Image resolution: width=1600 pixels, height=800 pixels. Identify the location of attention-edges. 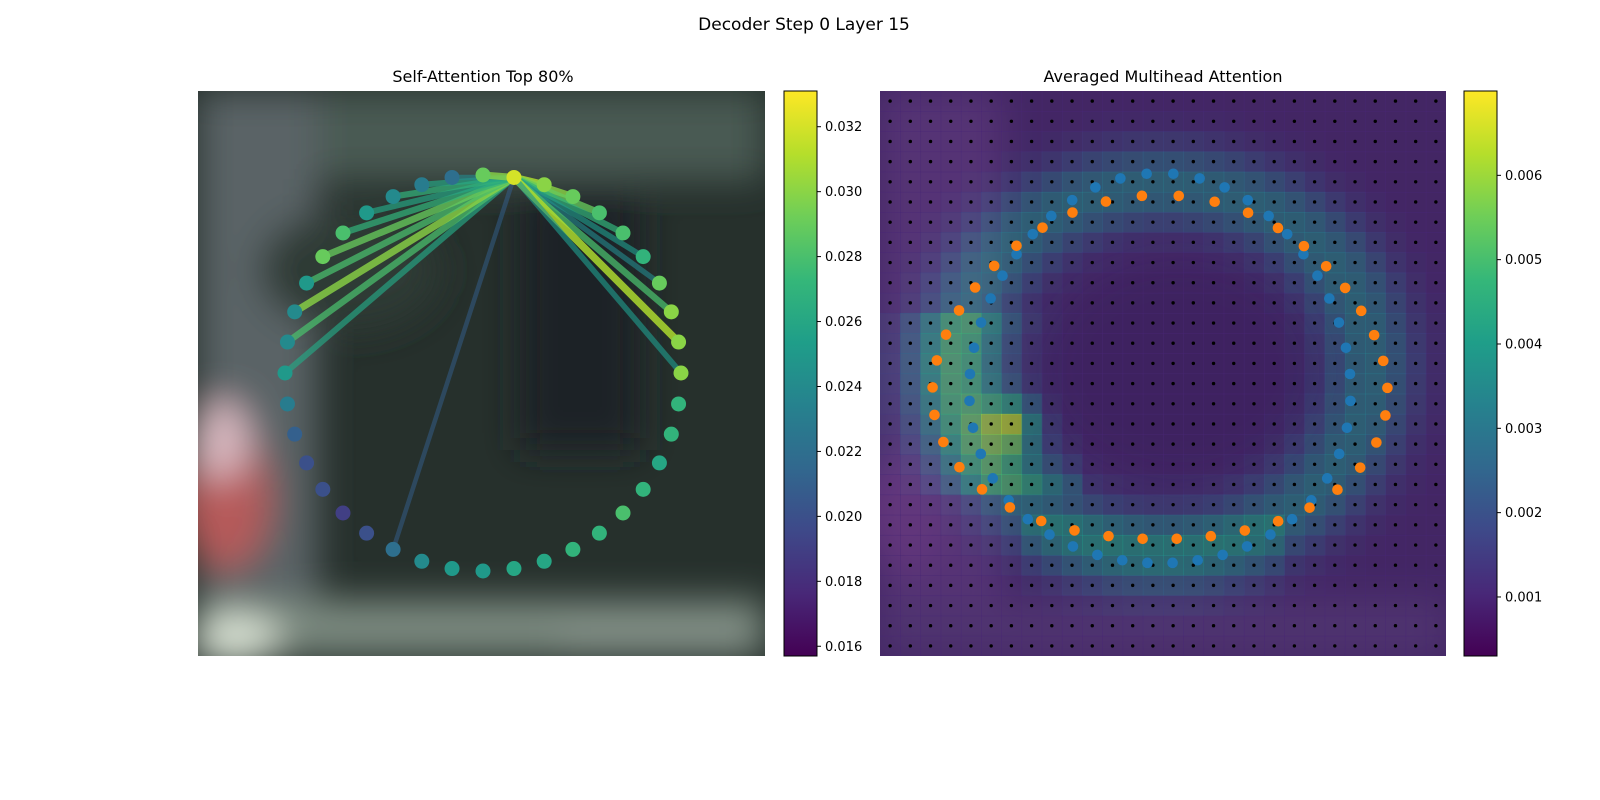
(483, 361).